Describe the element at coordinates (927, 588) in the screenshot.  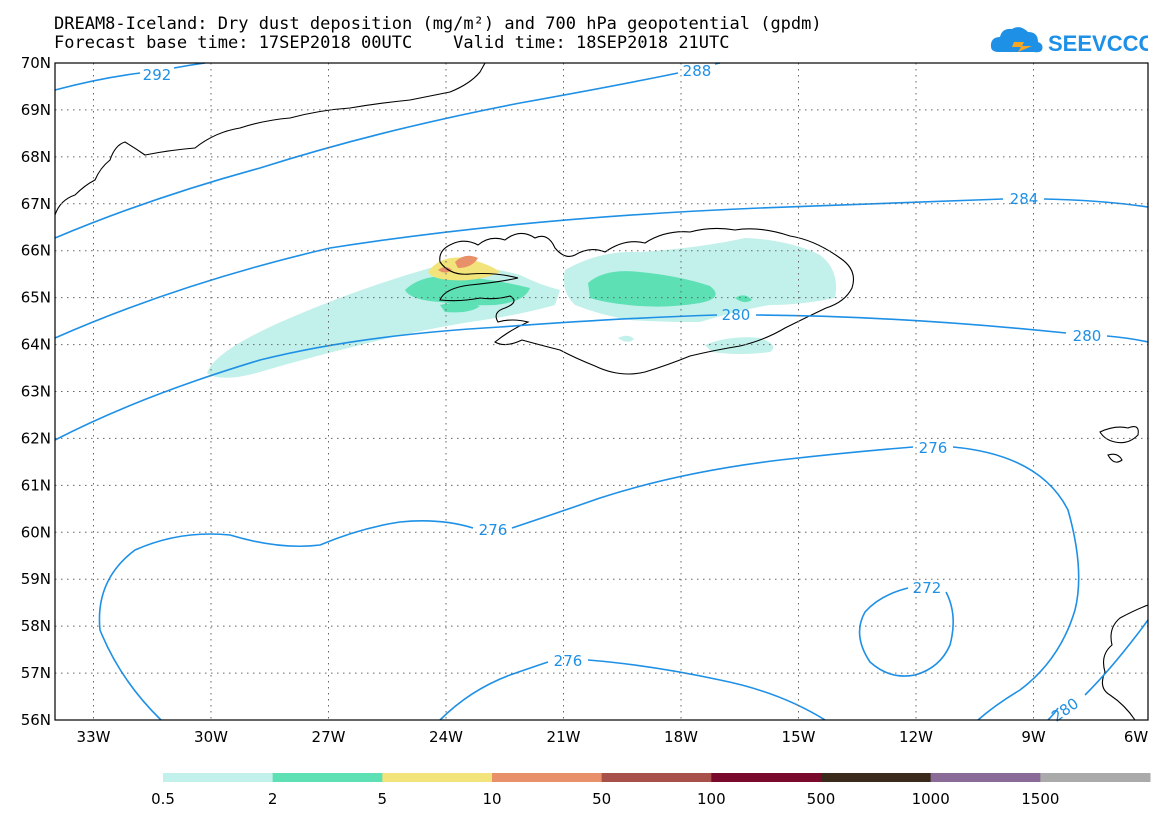
I see `contour-label-272: 272` at that location.